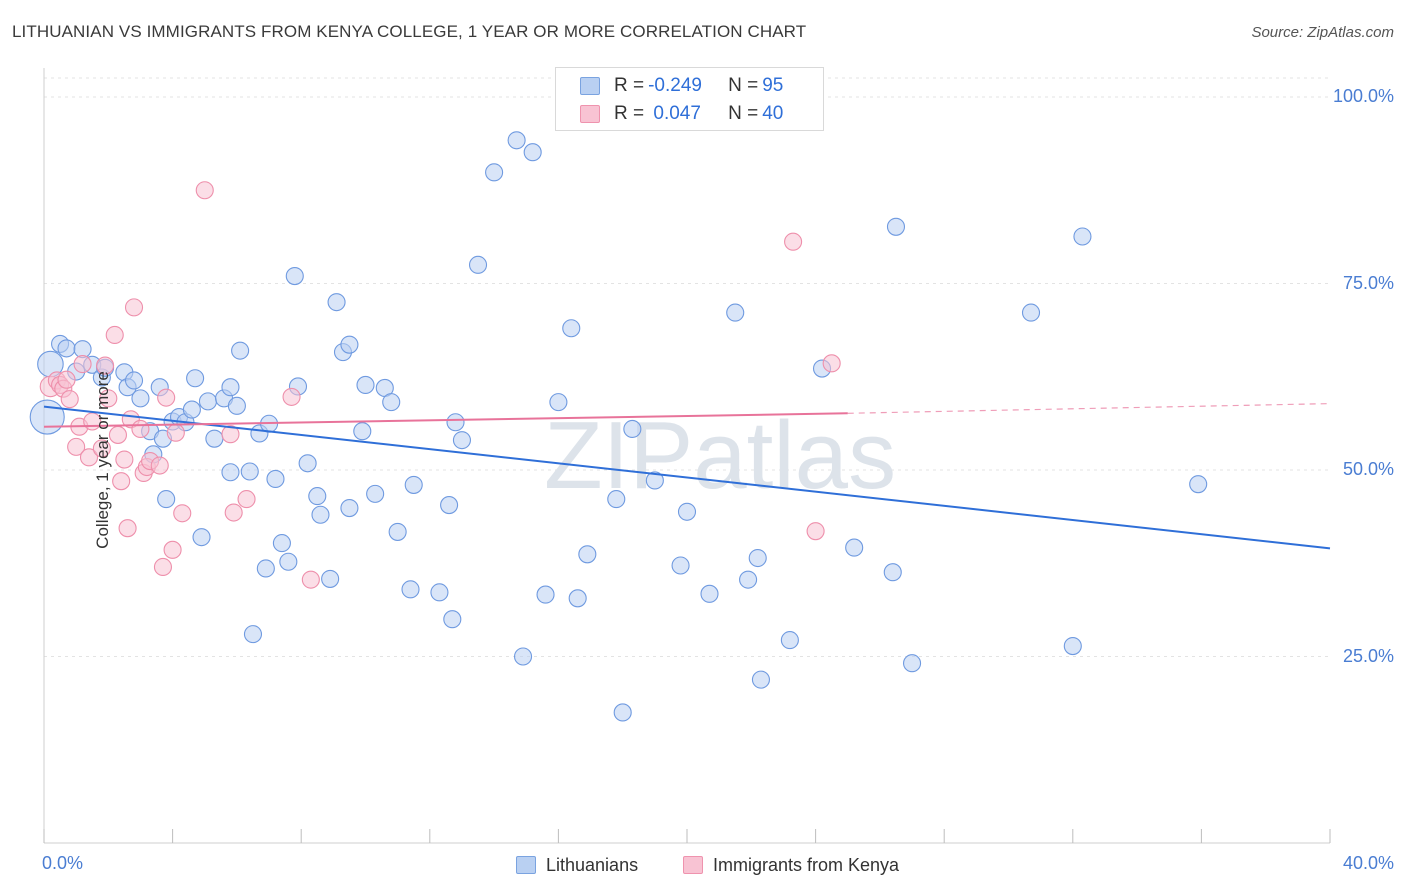  I want to click on legend-row-lithuanians: R = -0.249 N = 95, so click(681, 86).